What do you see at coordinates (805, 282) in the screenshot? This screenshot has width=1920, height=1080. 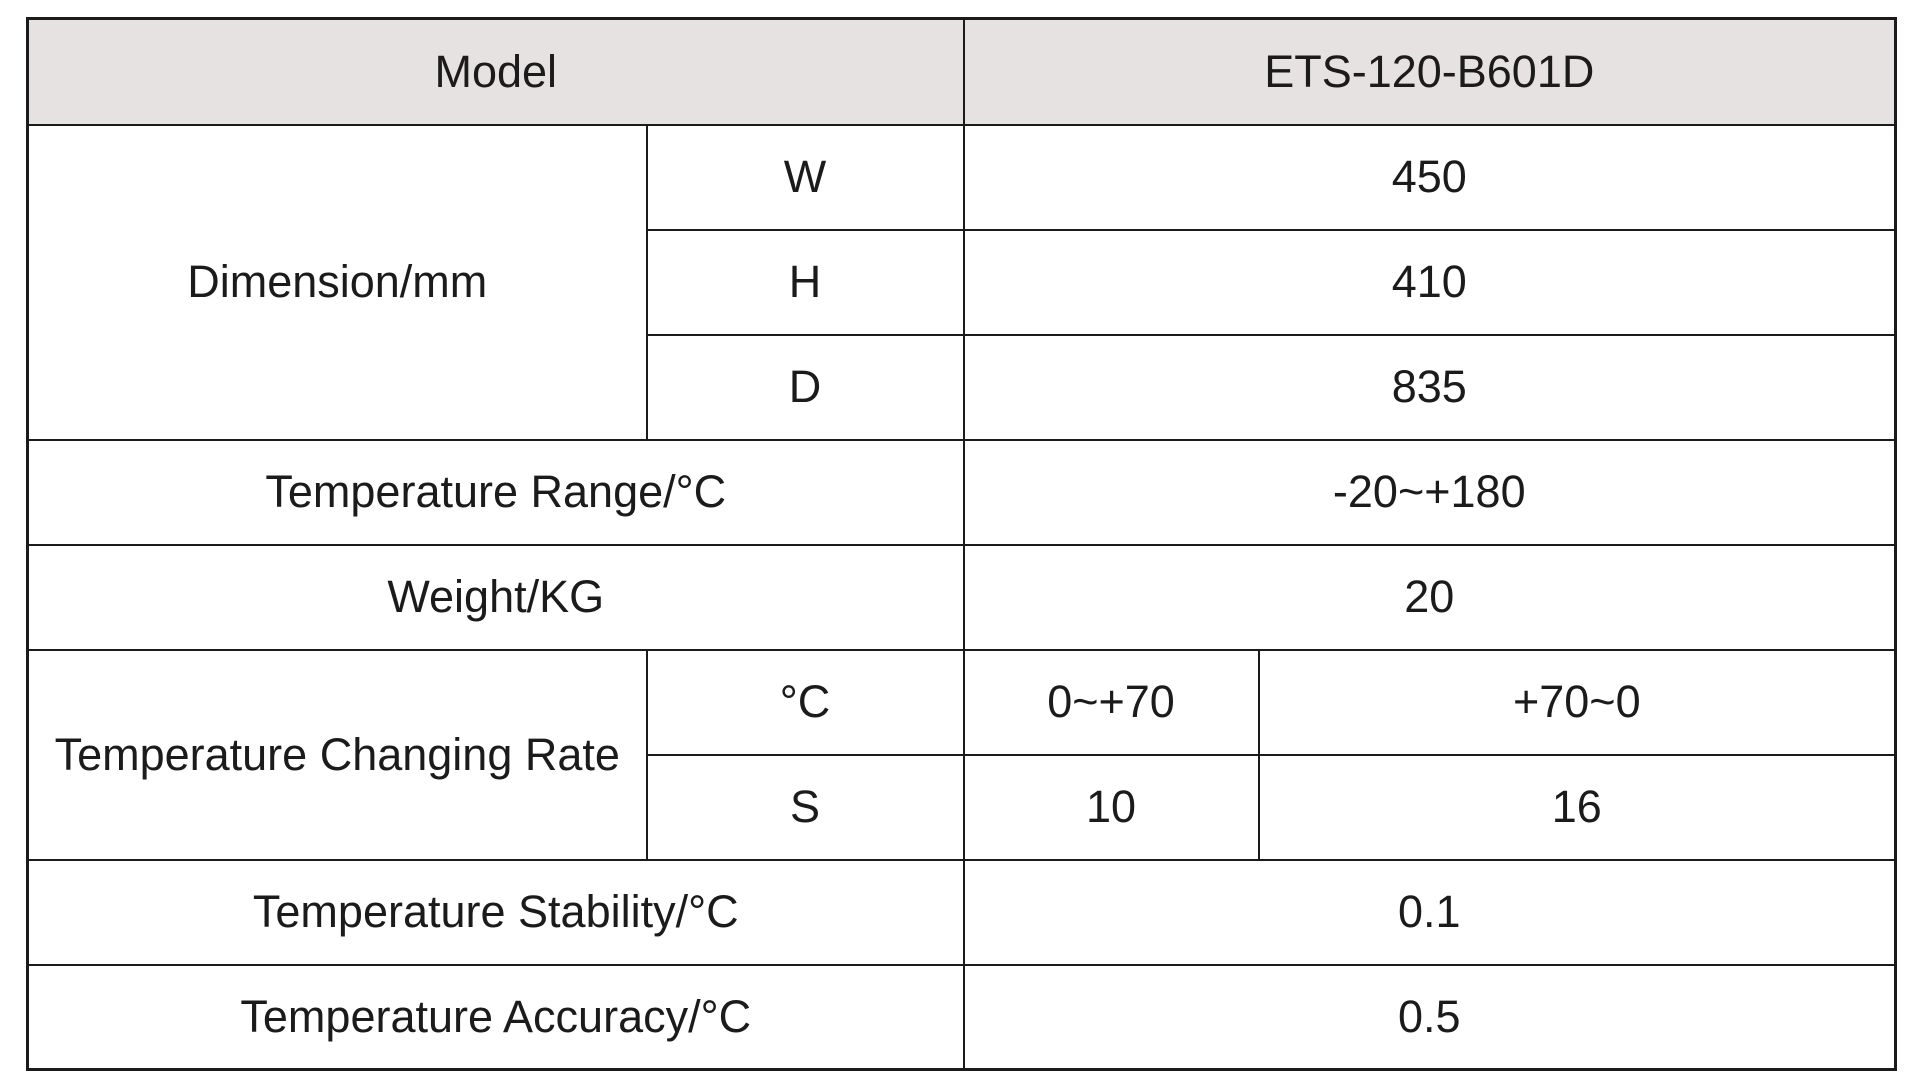 I see `dimension-axis-h-cell: H` at bounding box center [805, 282].